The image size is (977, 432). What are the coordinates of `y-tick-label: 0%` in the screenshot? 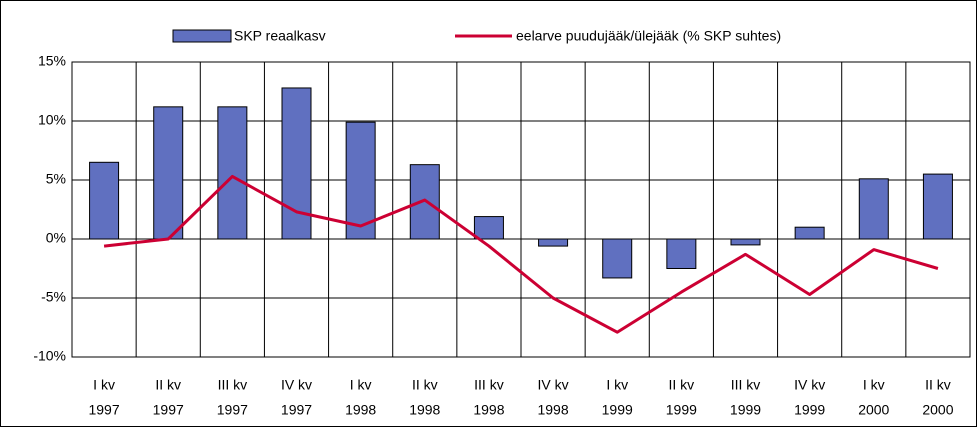 It's located at (56, 238).